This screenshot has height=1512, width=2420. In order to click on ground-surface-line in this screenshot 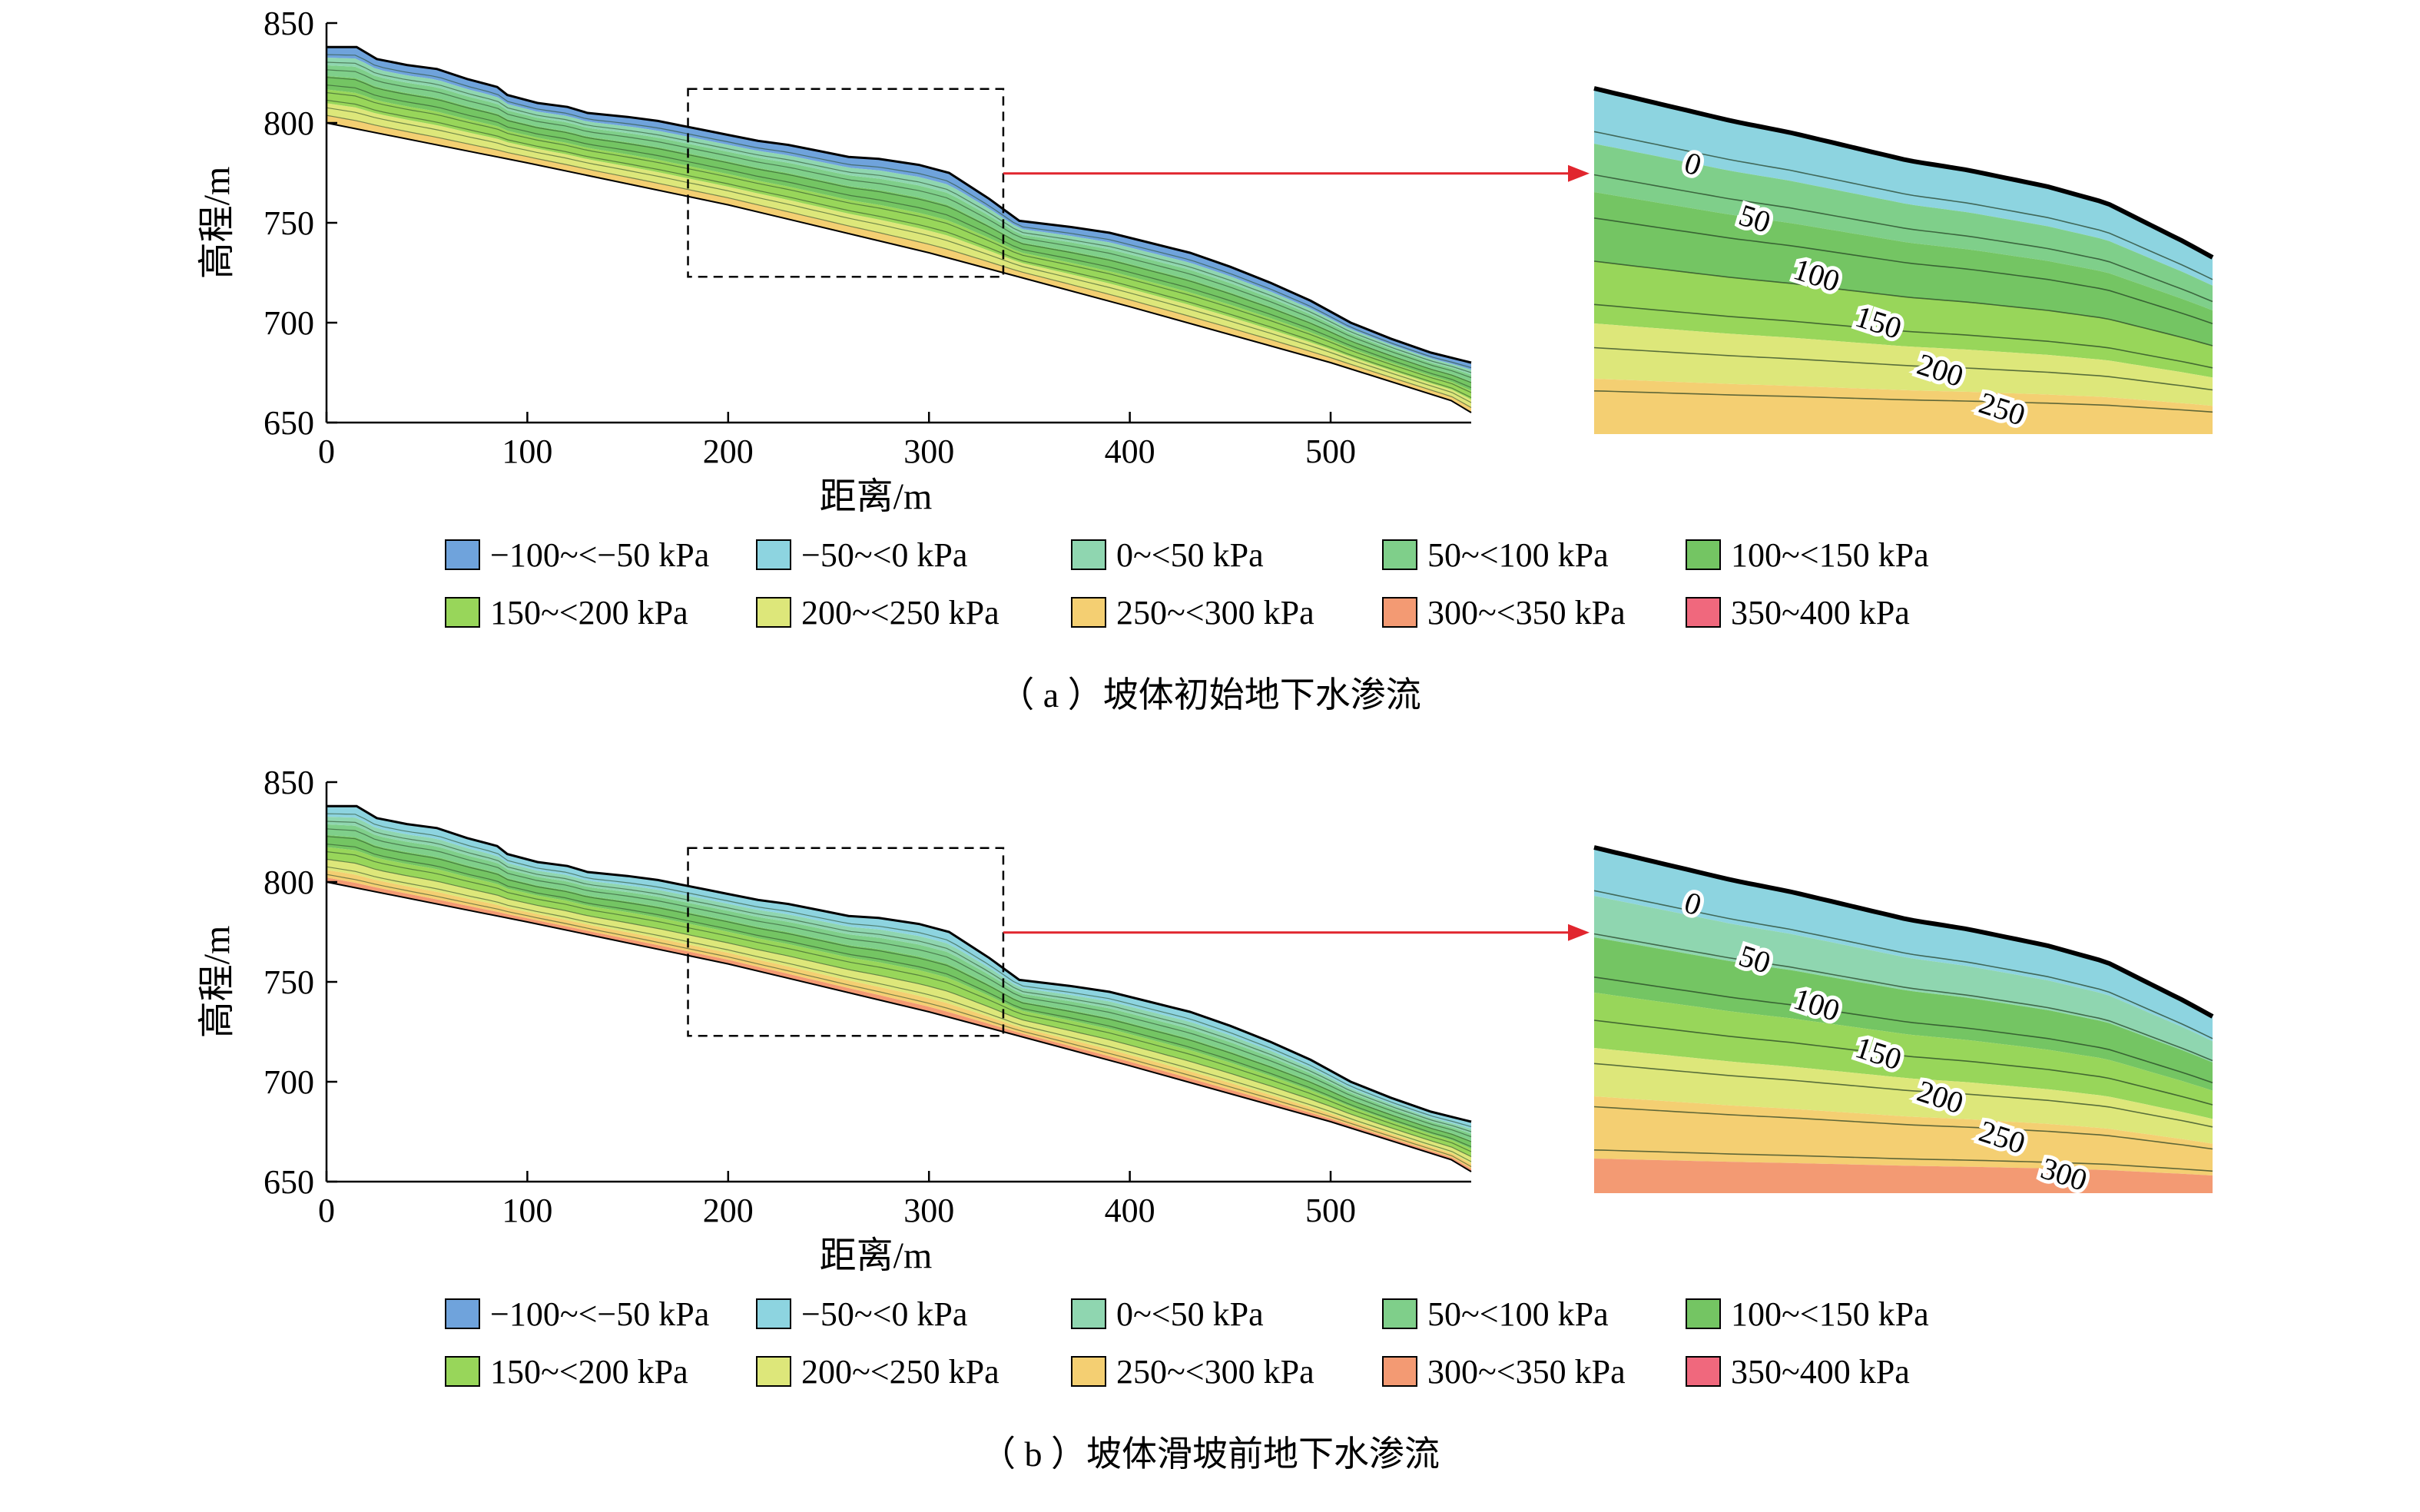, I will do `click(900, 205)`.